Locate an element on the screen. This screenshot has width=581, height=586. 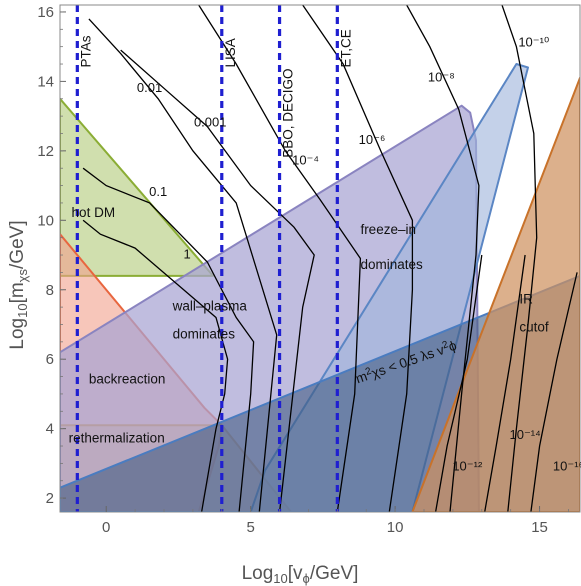
contour-label-3: 0.01 is located at coordinates (149, 87).